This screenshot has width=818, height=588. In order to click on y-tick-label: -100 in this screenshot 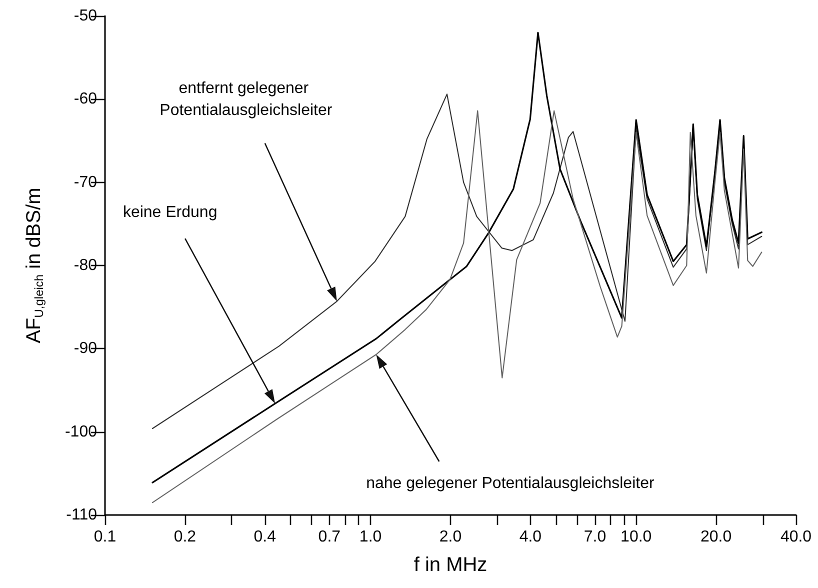, I will do `click(81, 431)`.